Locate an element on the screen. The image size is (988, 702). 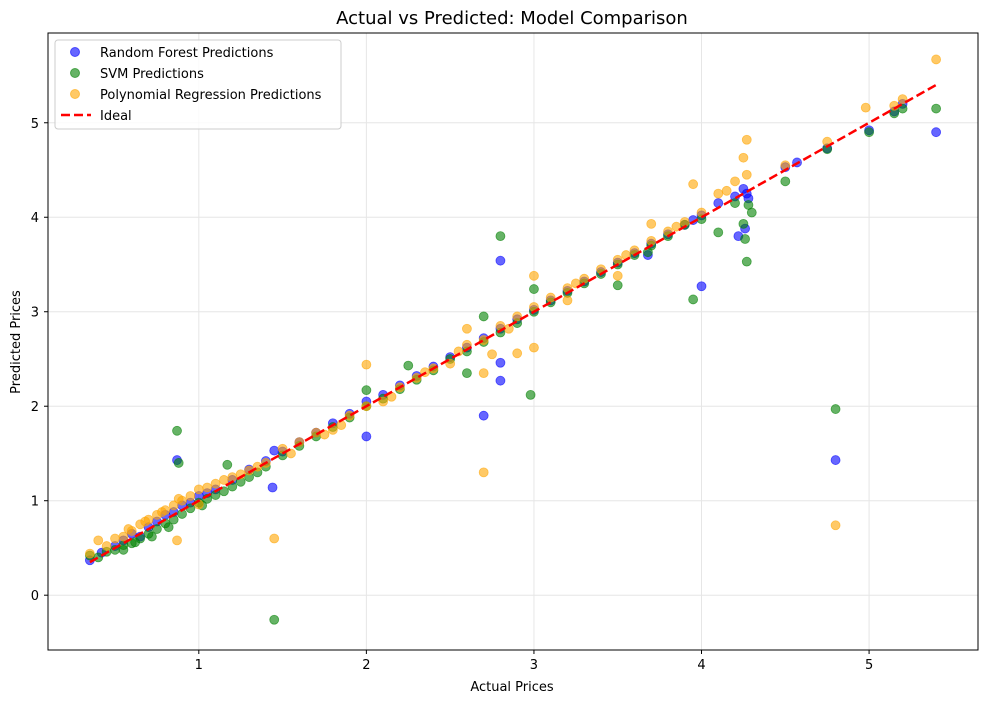
y-tick-label: 0 is located at coordinates (35, 596).